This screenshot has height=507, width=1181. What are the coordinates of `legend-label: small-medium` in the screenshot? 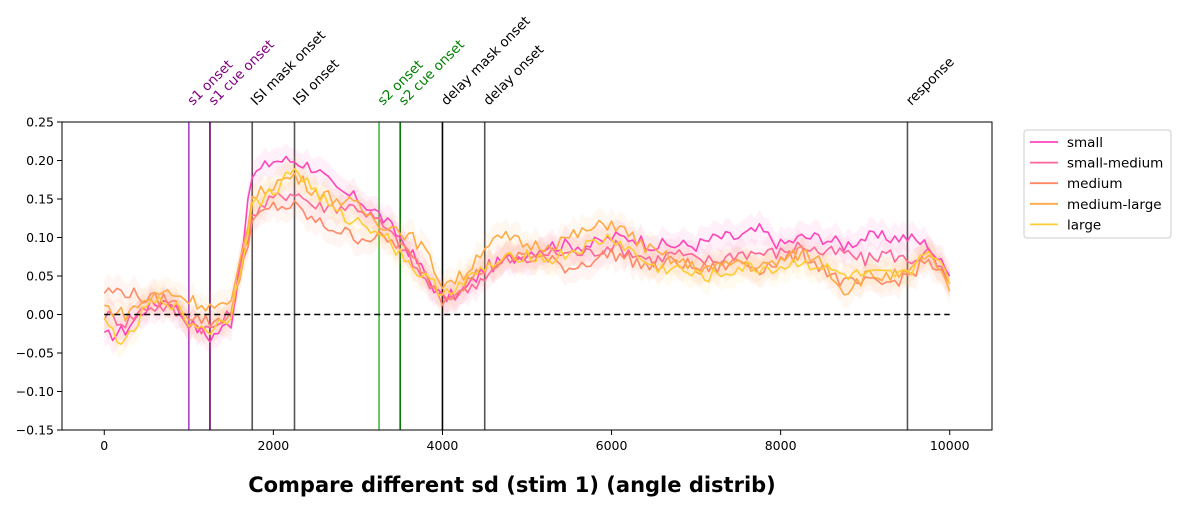 It's located at (1115, 164).